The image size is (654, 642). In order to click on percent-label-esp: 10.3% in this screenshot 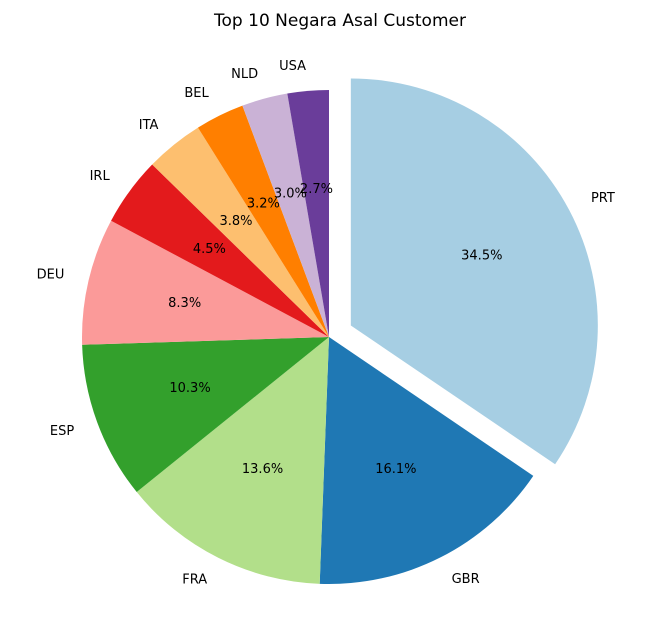, I will do `click(189, 388)`.